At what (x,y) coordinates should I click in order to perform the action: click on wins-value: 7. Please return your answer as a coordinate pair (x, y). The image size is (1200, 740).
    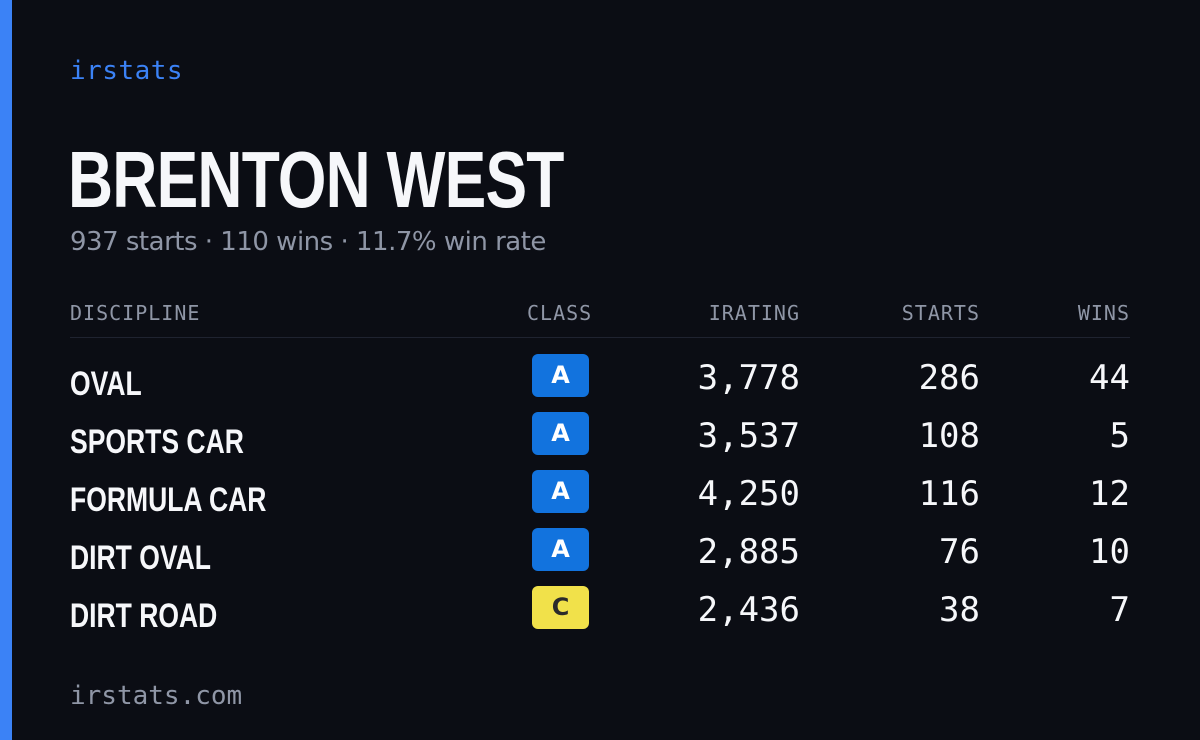
    Looking at the image, I should click on (1119, 610).